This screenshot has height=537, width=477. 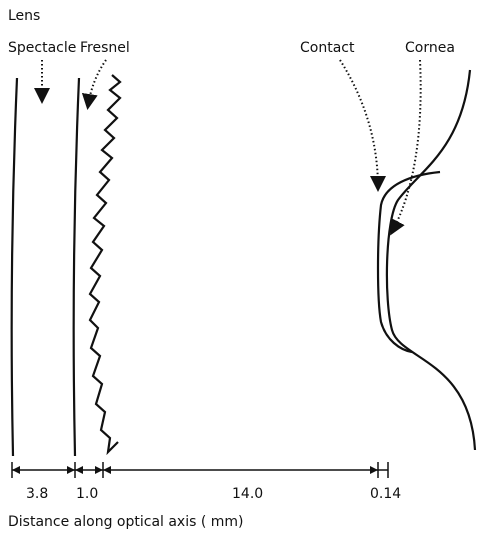 I want to click on cornea, so click(x=431, y=260).